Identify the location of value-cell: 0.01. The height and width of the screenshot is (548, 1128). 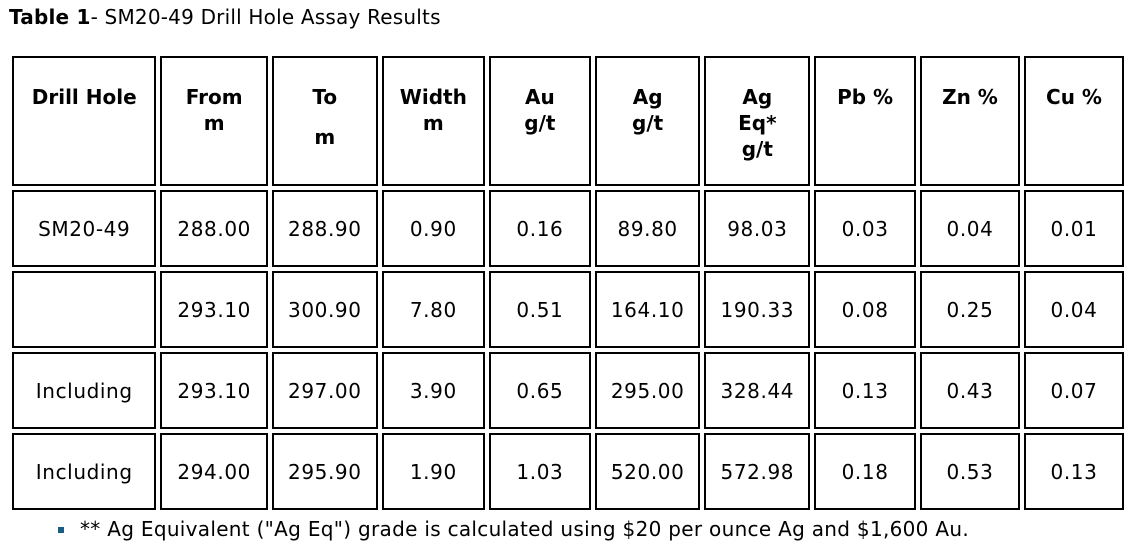
(1073, 228).